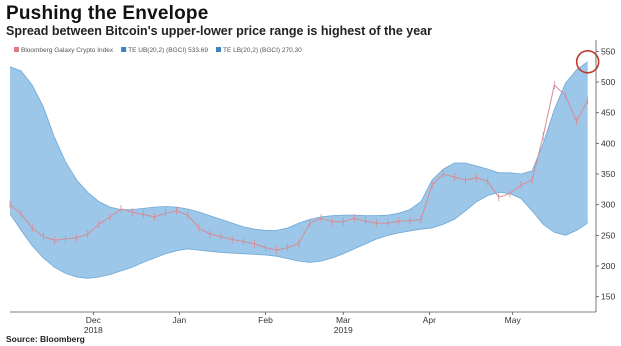  Describe the element at coordinates (107, 13) in the screenshot. I see `chart-title: Pushing the Envelope` at that location.